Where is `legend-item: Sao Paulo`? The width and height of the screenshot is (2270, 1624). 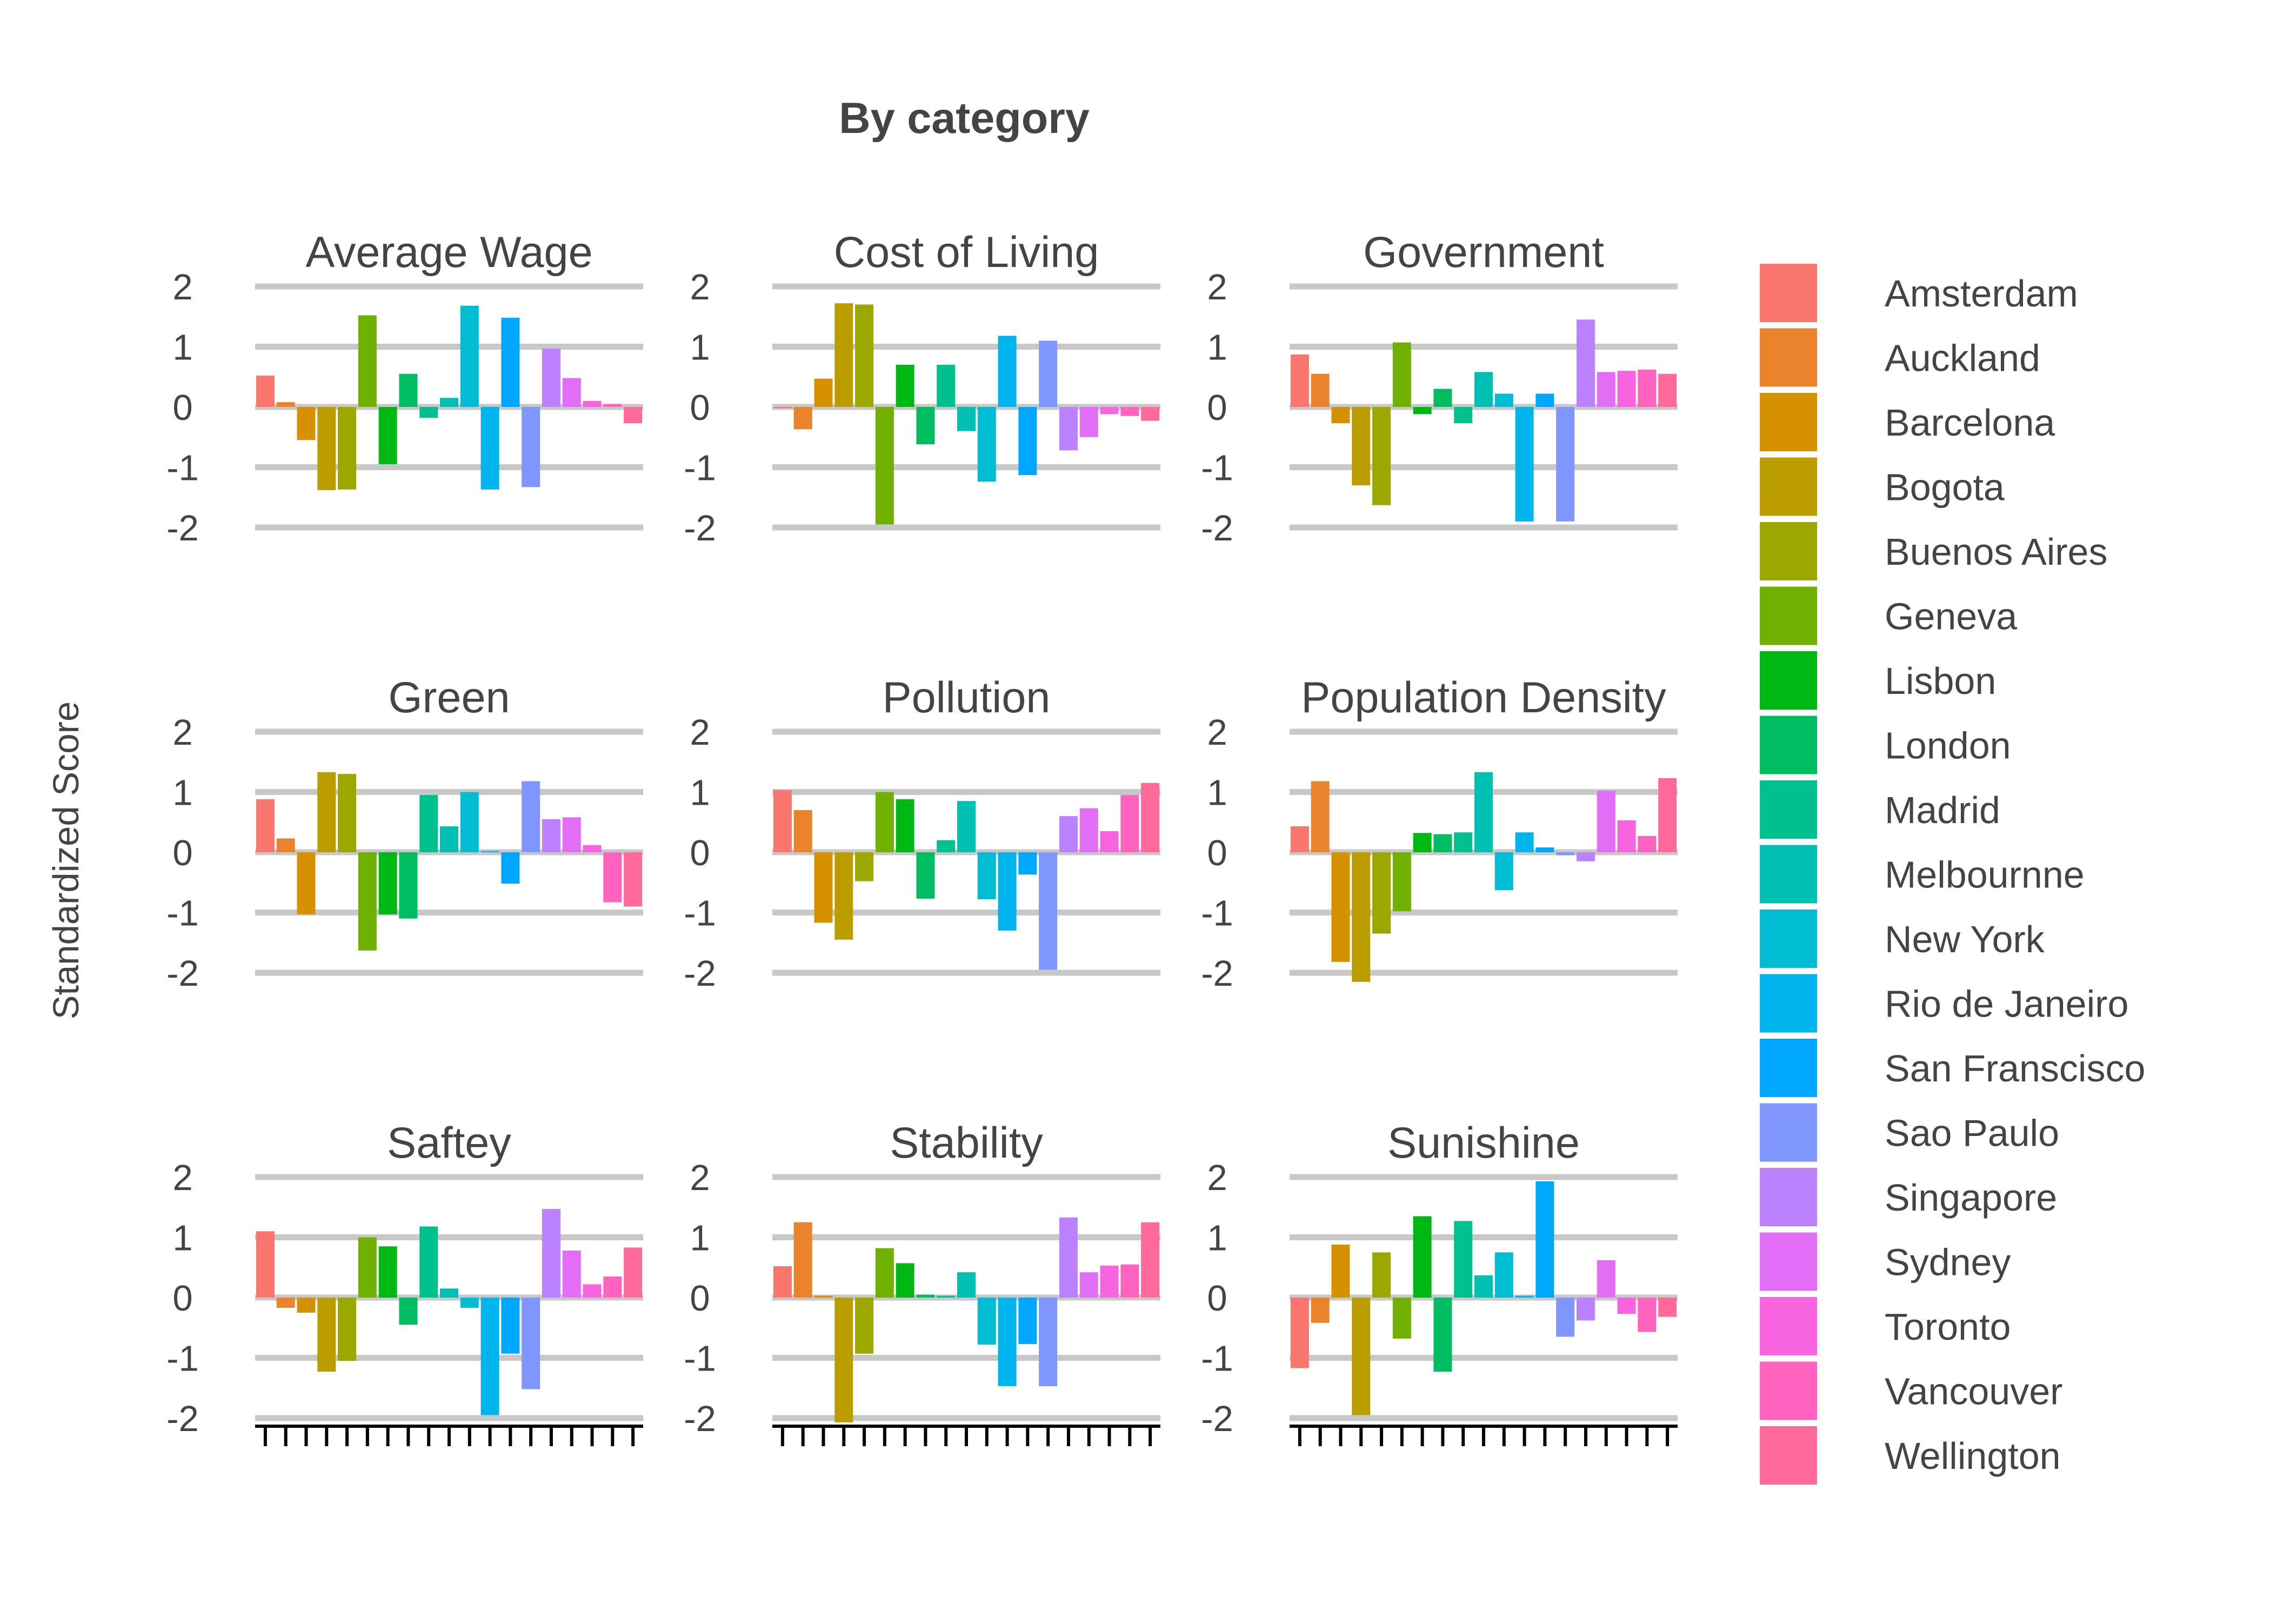 legend-item: Sao Paulo is located at coordinates (1909, 1133).